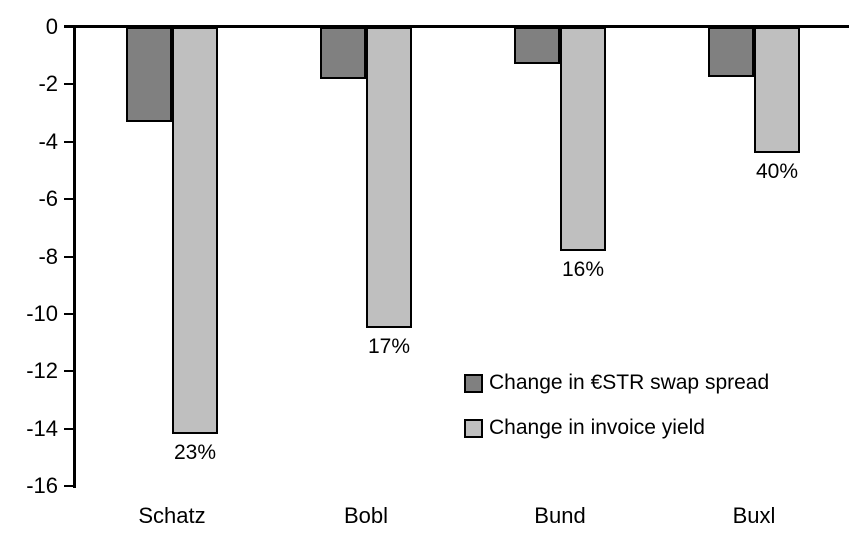 The width and height of the screenshot is (852, 539). I want to click on legend-item-invoice-yield: Change in invoice yield, so click(616, 428).